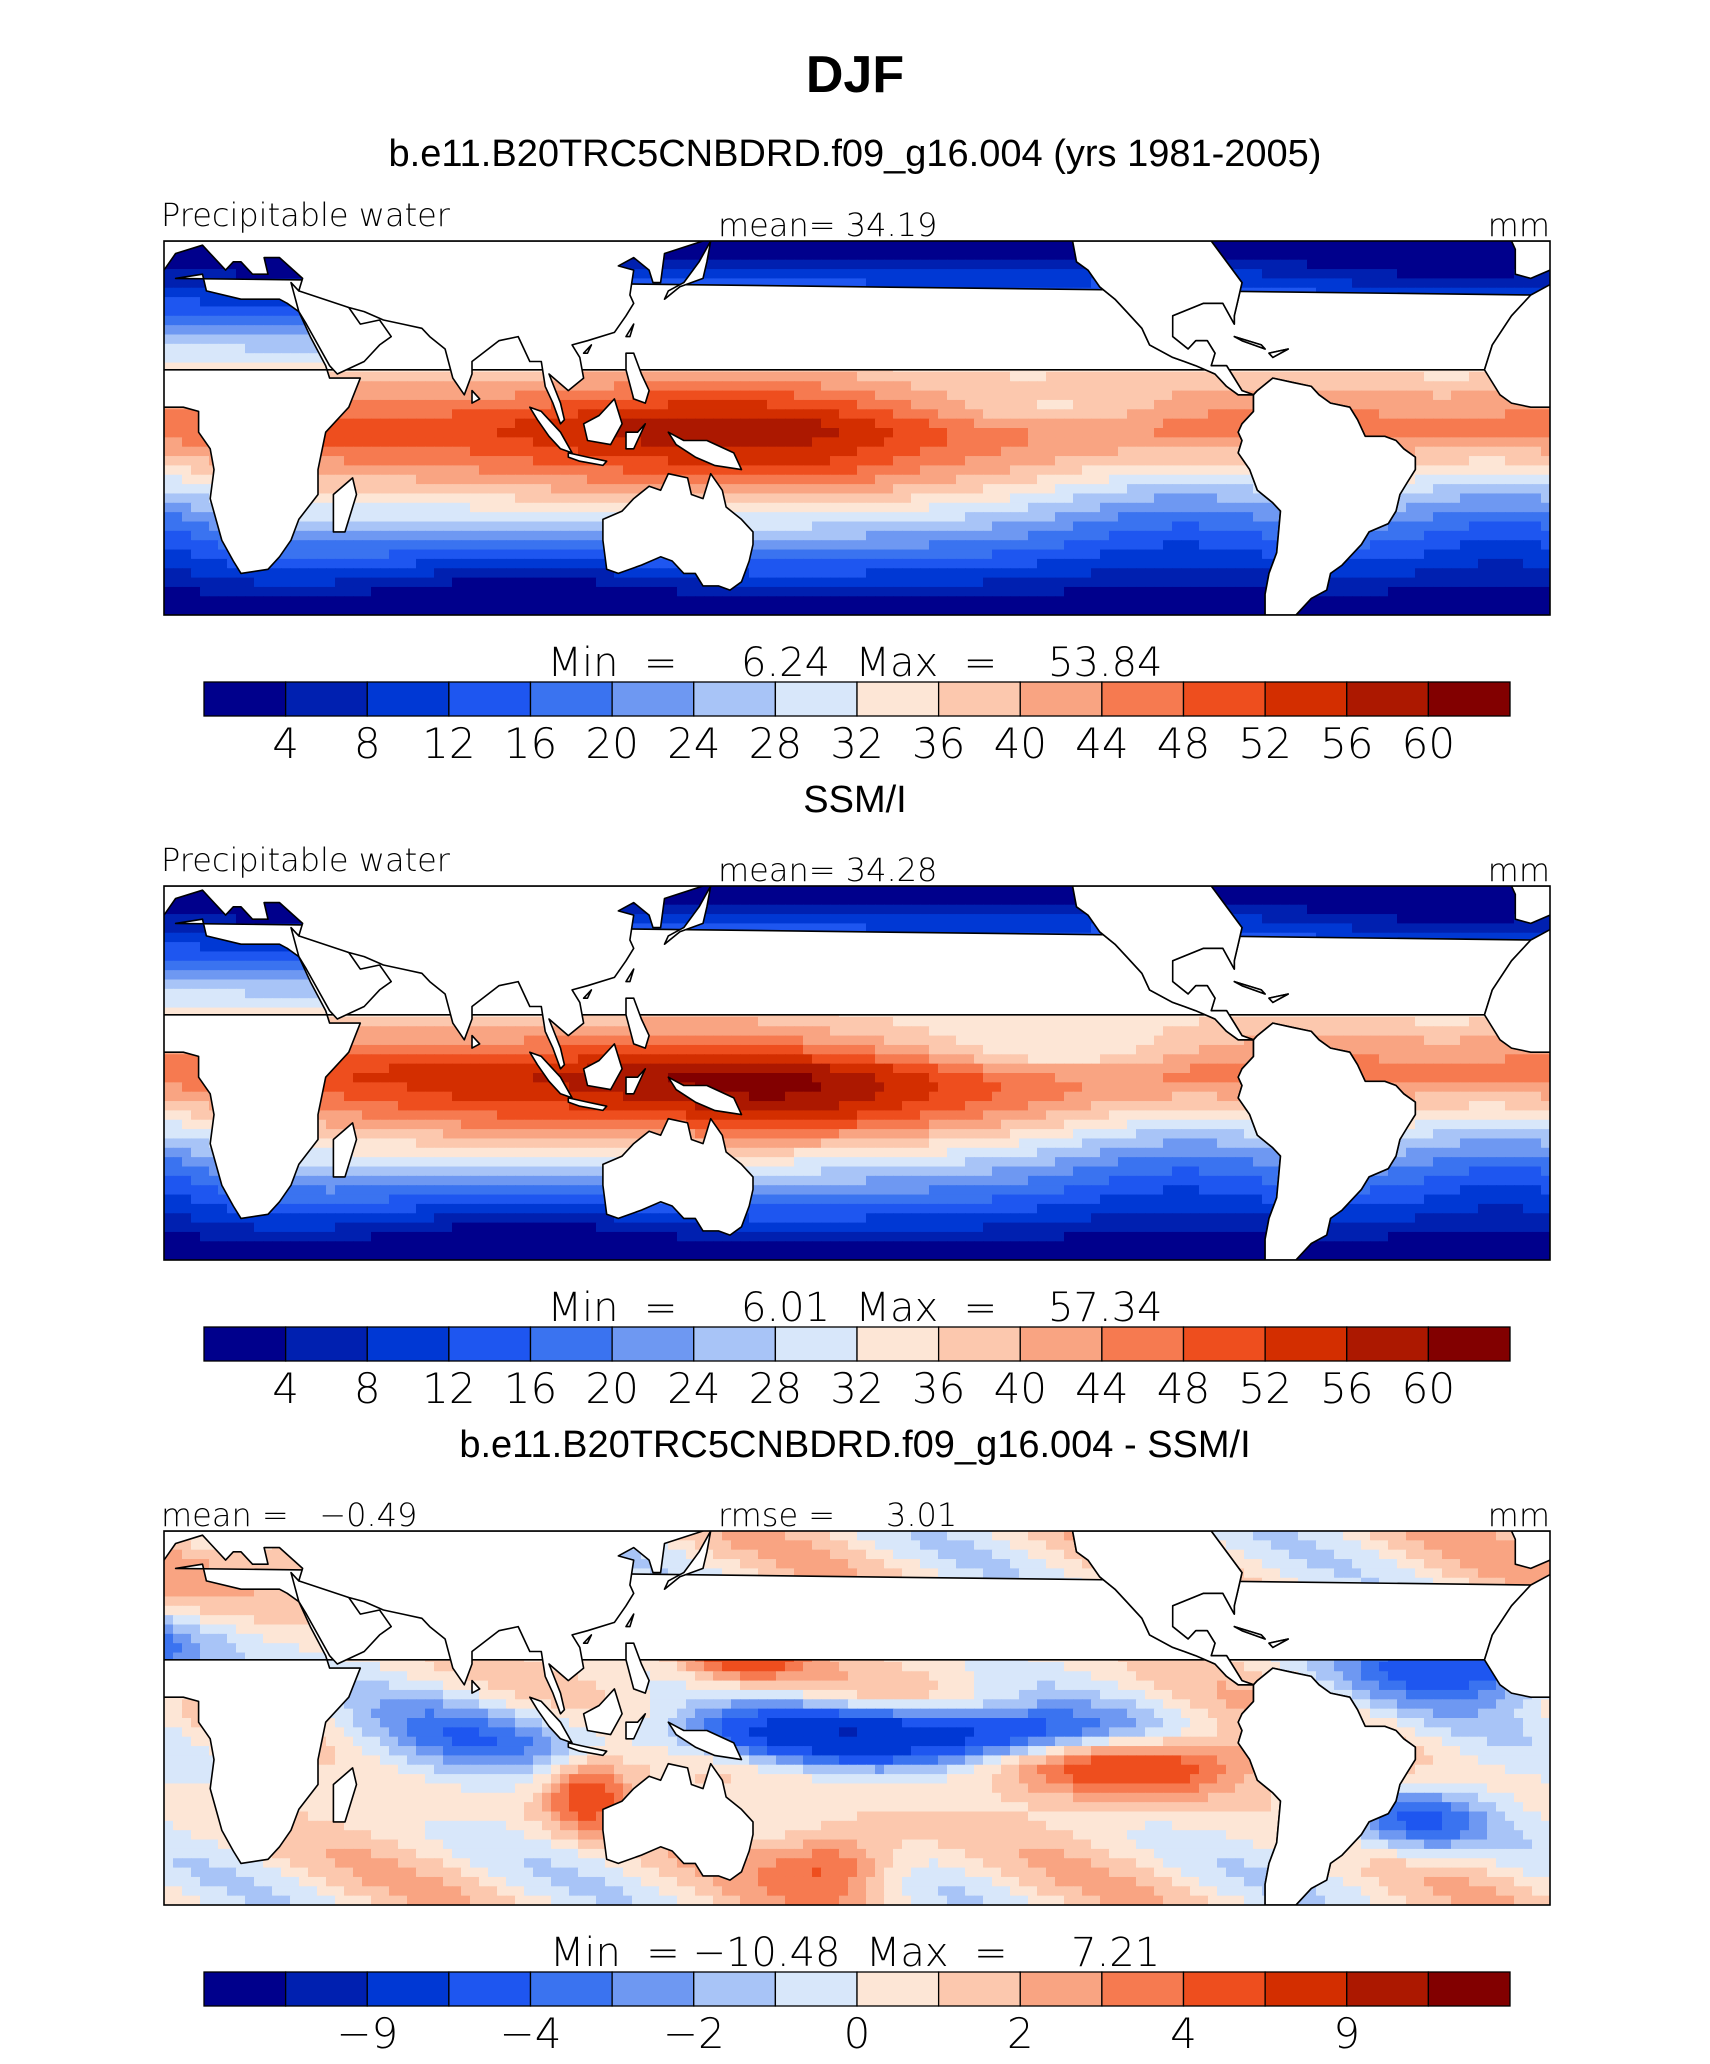  Describe the element at coordinates (827, 870) in the screenshot. I see `panel-obs-mean-label: mean= 34.28` at that location.